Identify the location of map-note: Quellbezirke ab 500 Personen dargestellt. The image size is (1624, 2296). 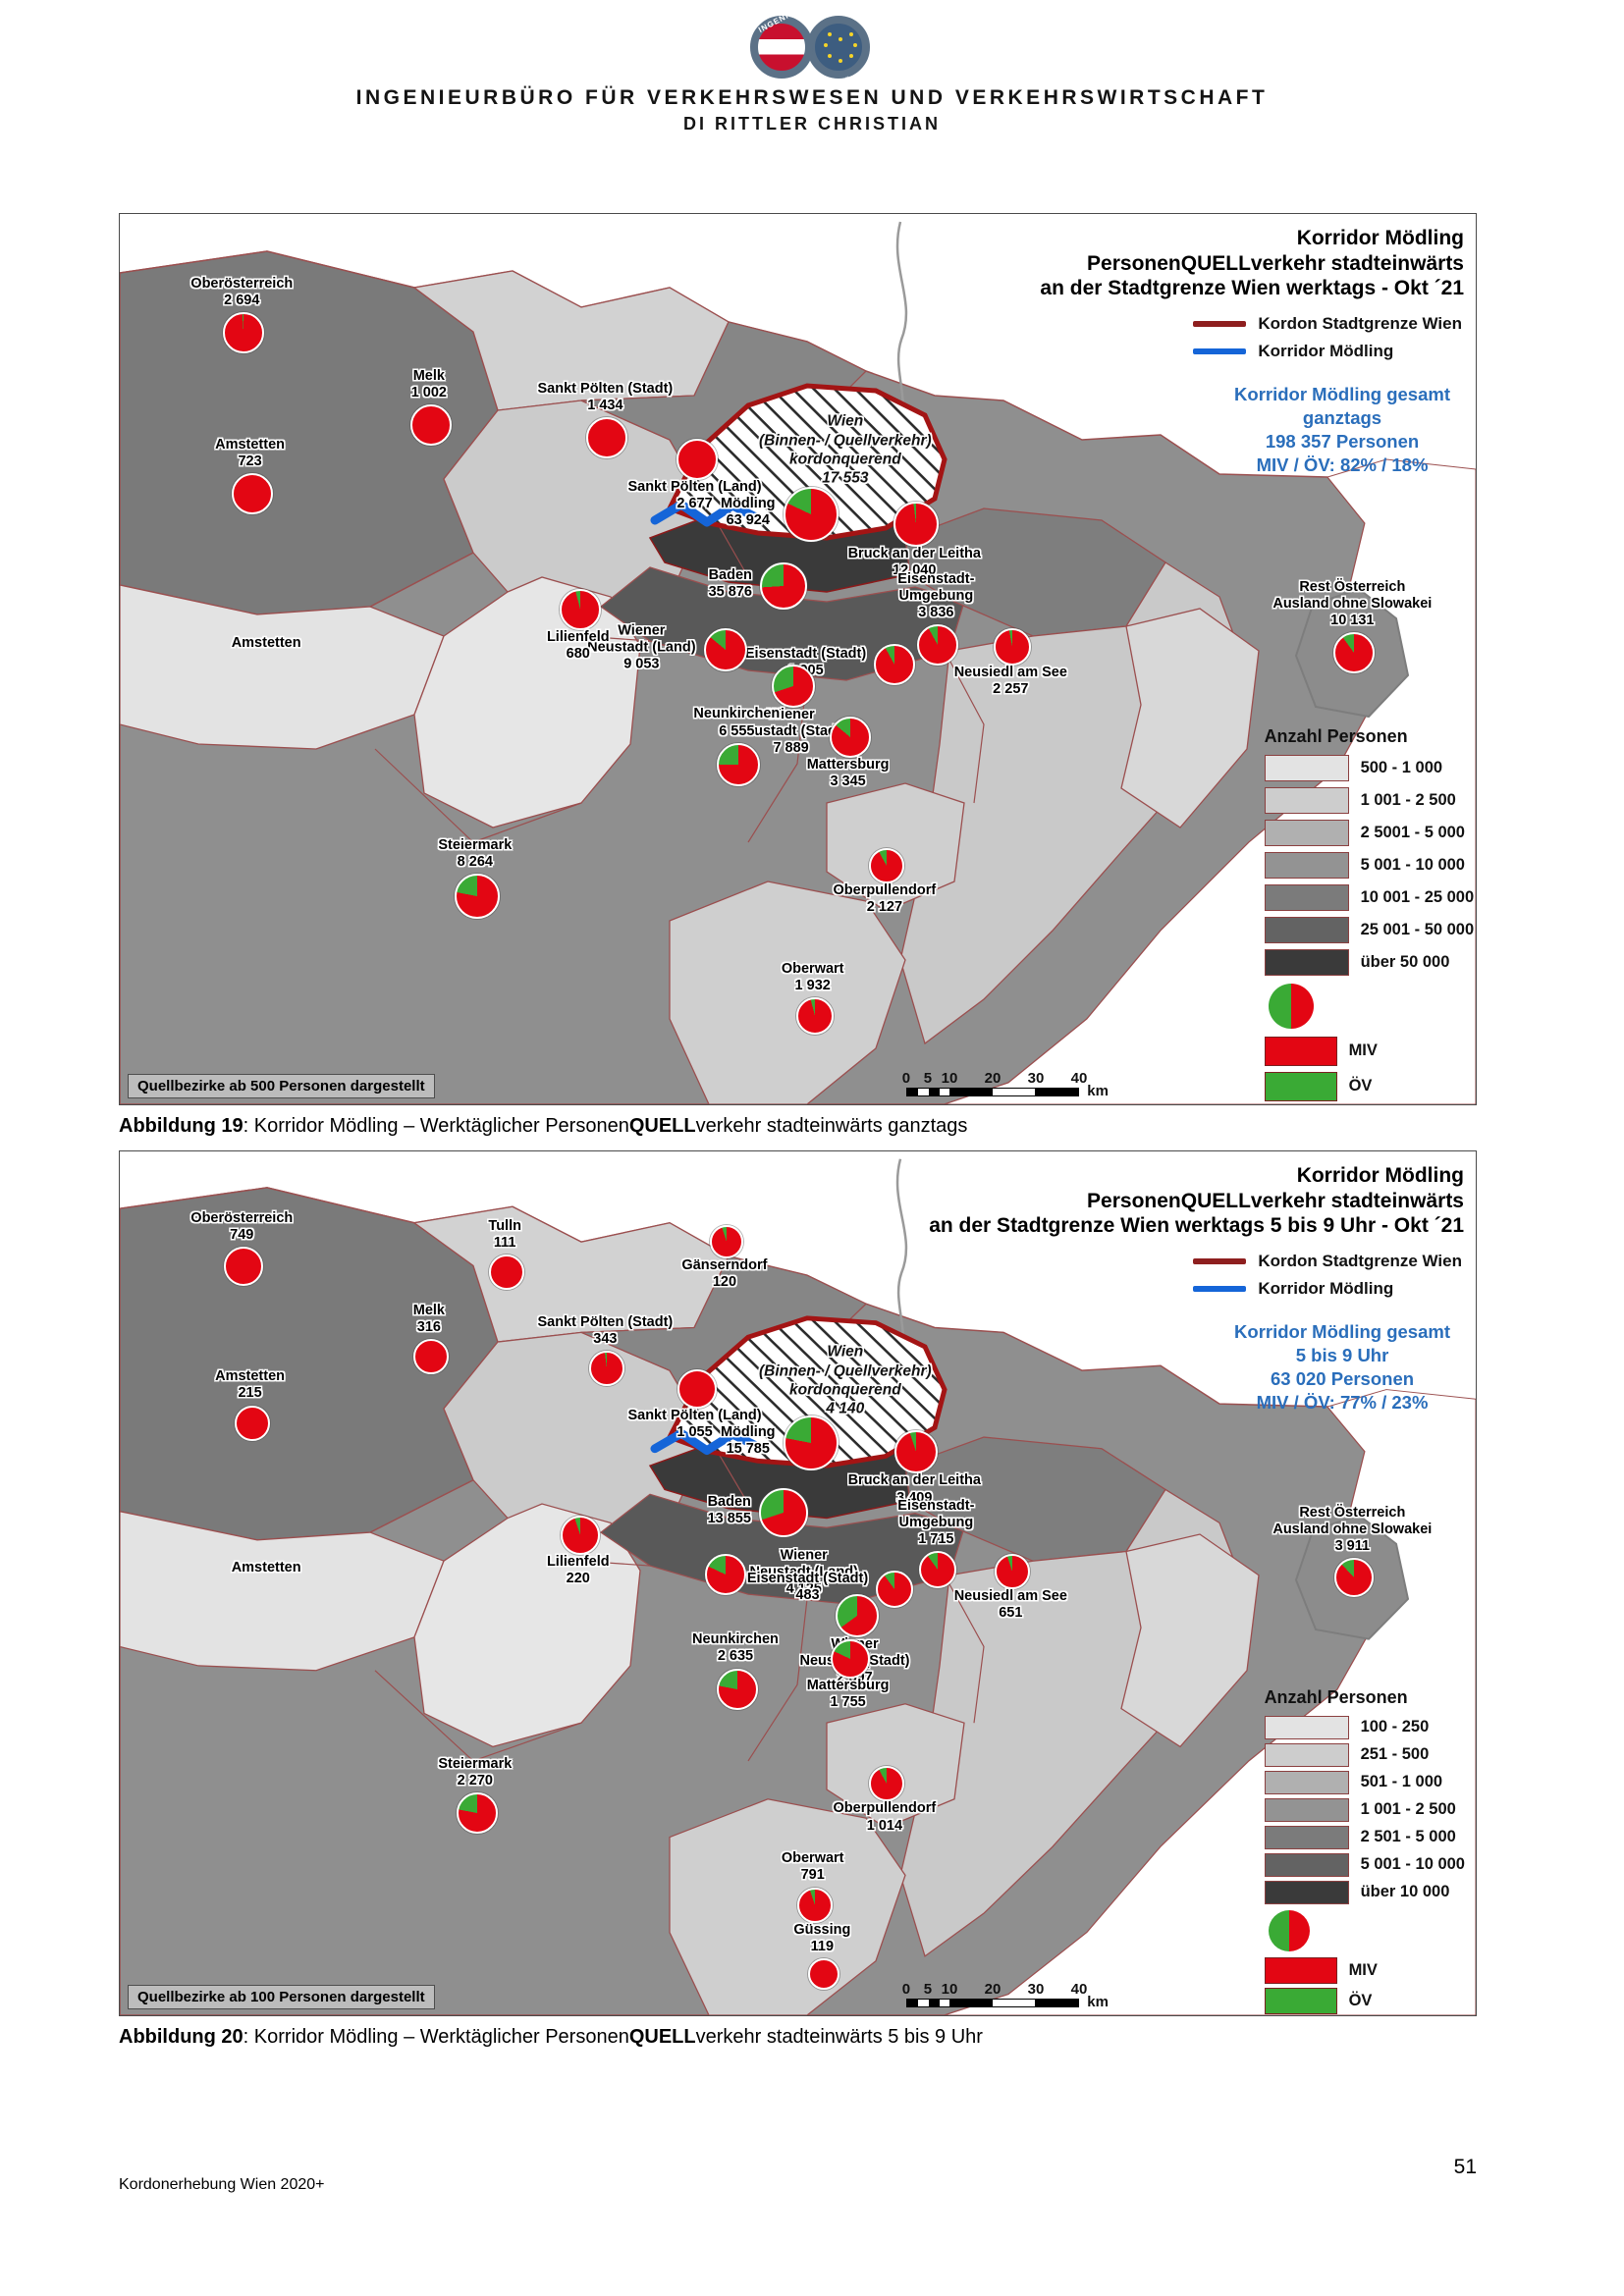
(281, 1086).